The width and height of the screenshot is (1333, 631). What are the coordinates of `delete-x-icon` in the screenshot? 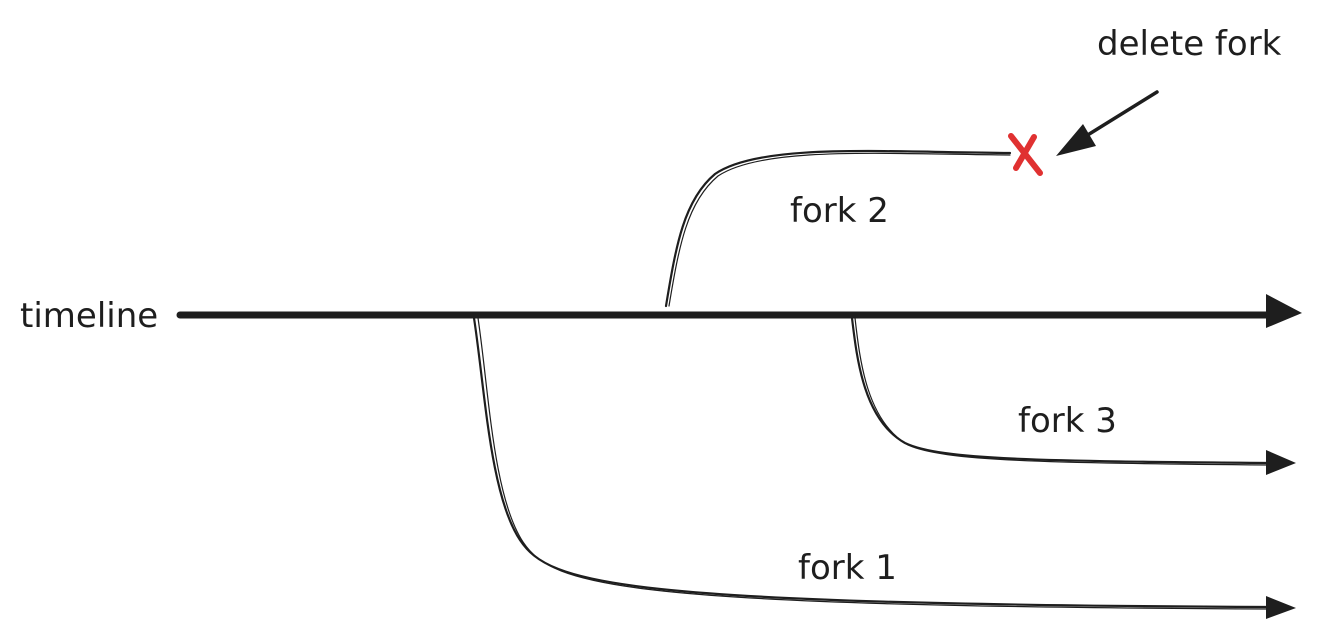 It's located at (1025, 154).